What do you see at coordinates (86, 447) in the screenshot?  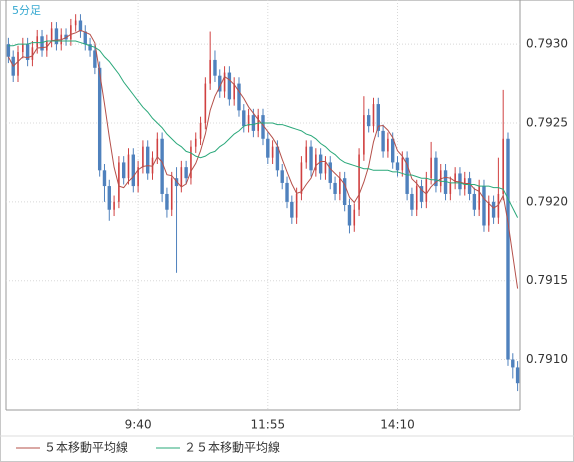 I see `legend-label: ５本移動平均線` at bounding box center [86, 447].